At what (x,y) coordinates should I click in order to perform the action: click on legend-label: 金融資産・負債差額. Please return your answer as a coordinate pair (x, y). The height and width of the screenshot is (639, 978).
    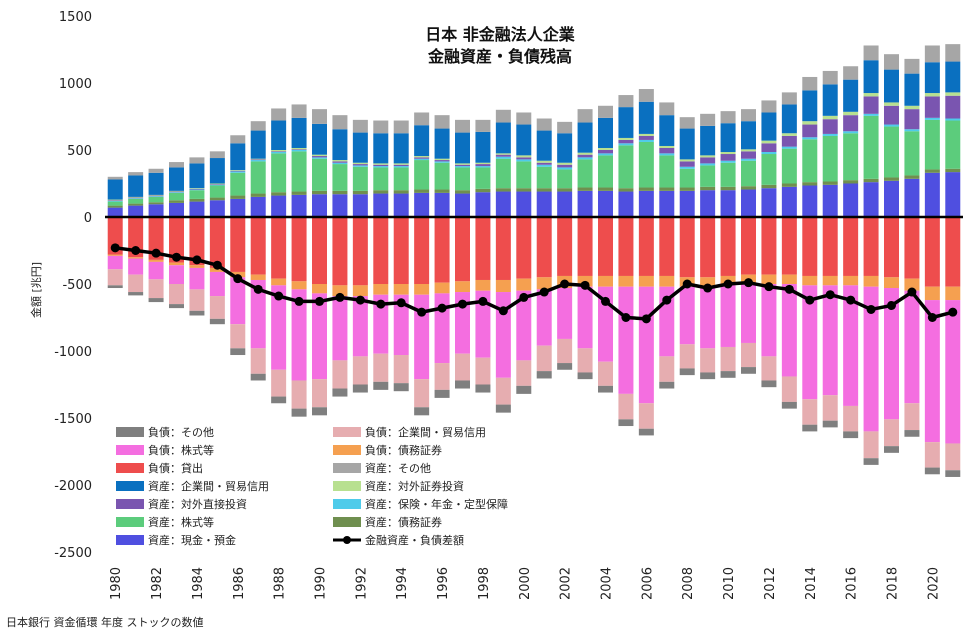
    Looking at the image, I should click on (414, 540).